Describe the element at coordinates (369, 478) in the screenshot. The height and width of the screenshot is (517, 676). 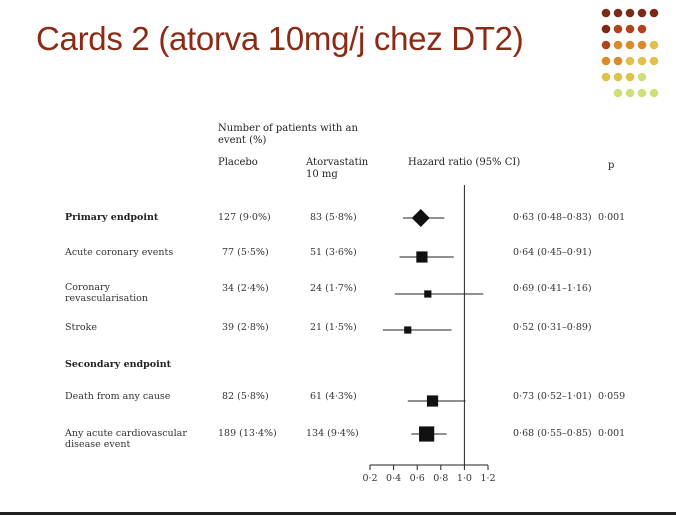
I see `x-tick-label: 0·2` at that location.